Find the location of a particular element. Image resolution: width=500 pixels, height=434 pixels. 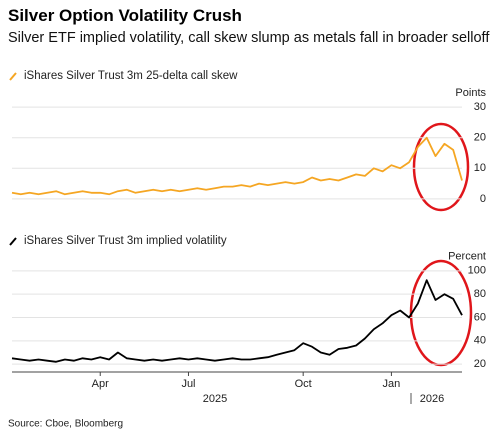

y-axis-label: Points is located at coordinates (470, 93).